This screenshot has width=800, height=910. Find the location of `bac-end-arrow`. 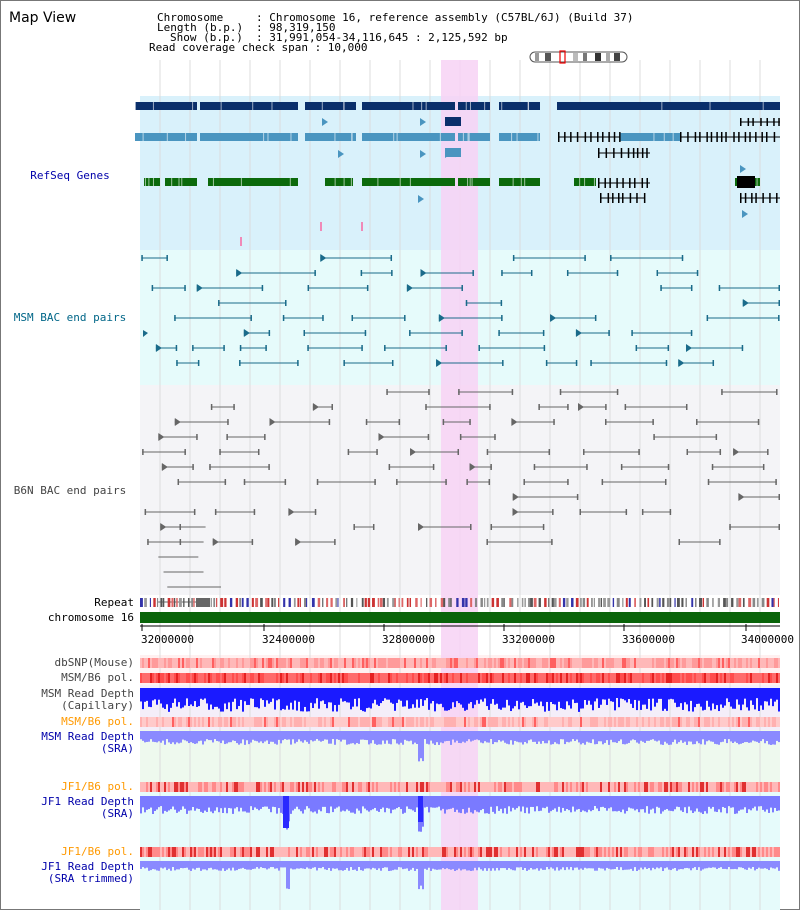

bac-end-arrow is located at coordinates (423, 273).